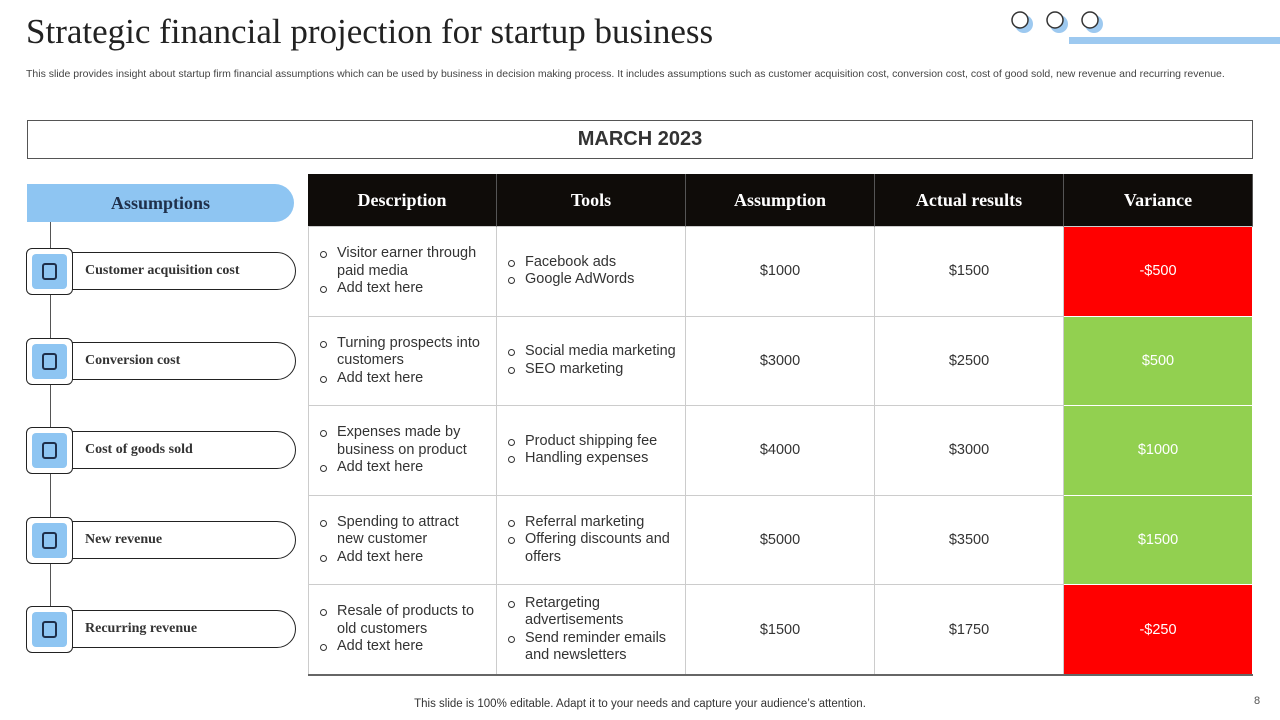  Describe the element at coordinates (402, 200) in the screenshot. I see `column-header: Description` at that location.